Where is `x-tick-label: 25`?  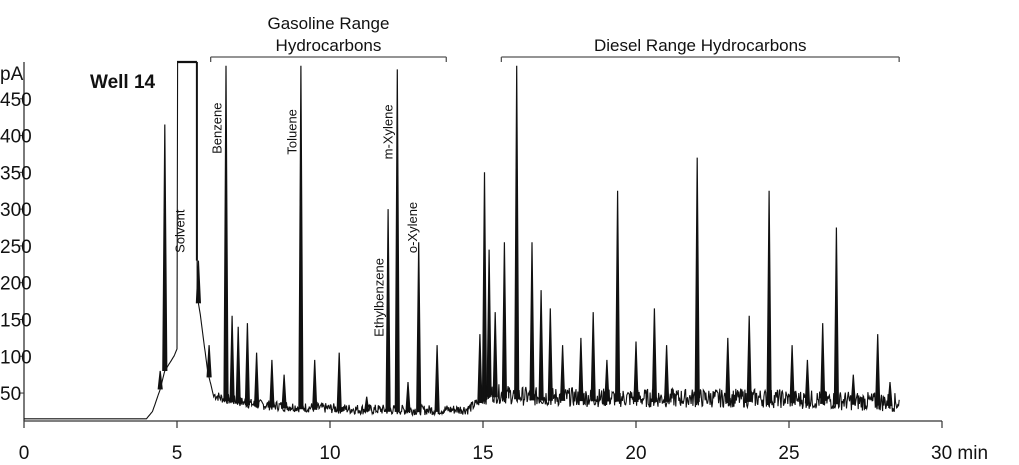 x-tick-label: 25 is located at coordinates (788, 453).